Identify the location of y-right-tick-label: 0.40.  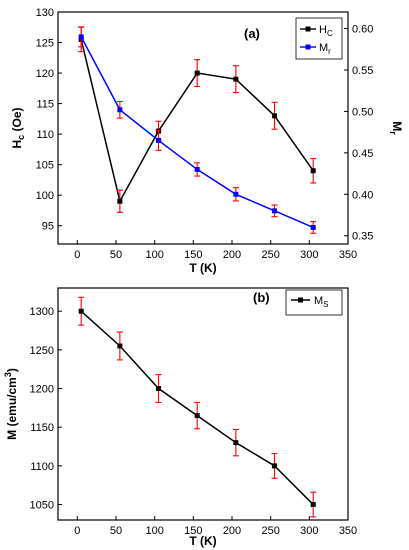
(362, 195).